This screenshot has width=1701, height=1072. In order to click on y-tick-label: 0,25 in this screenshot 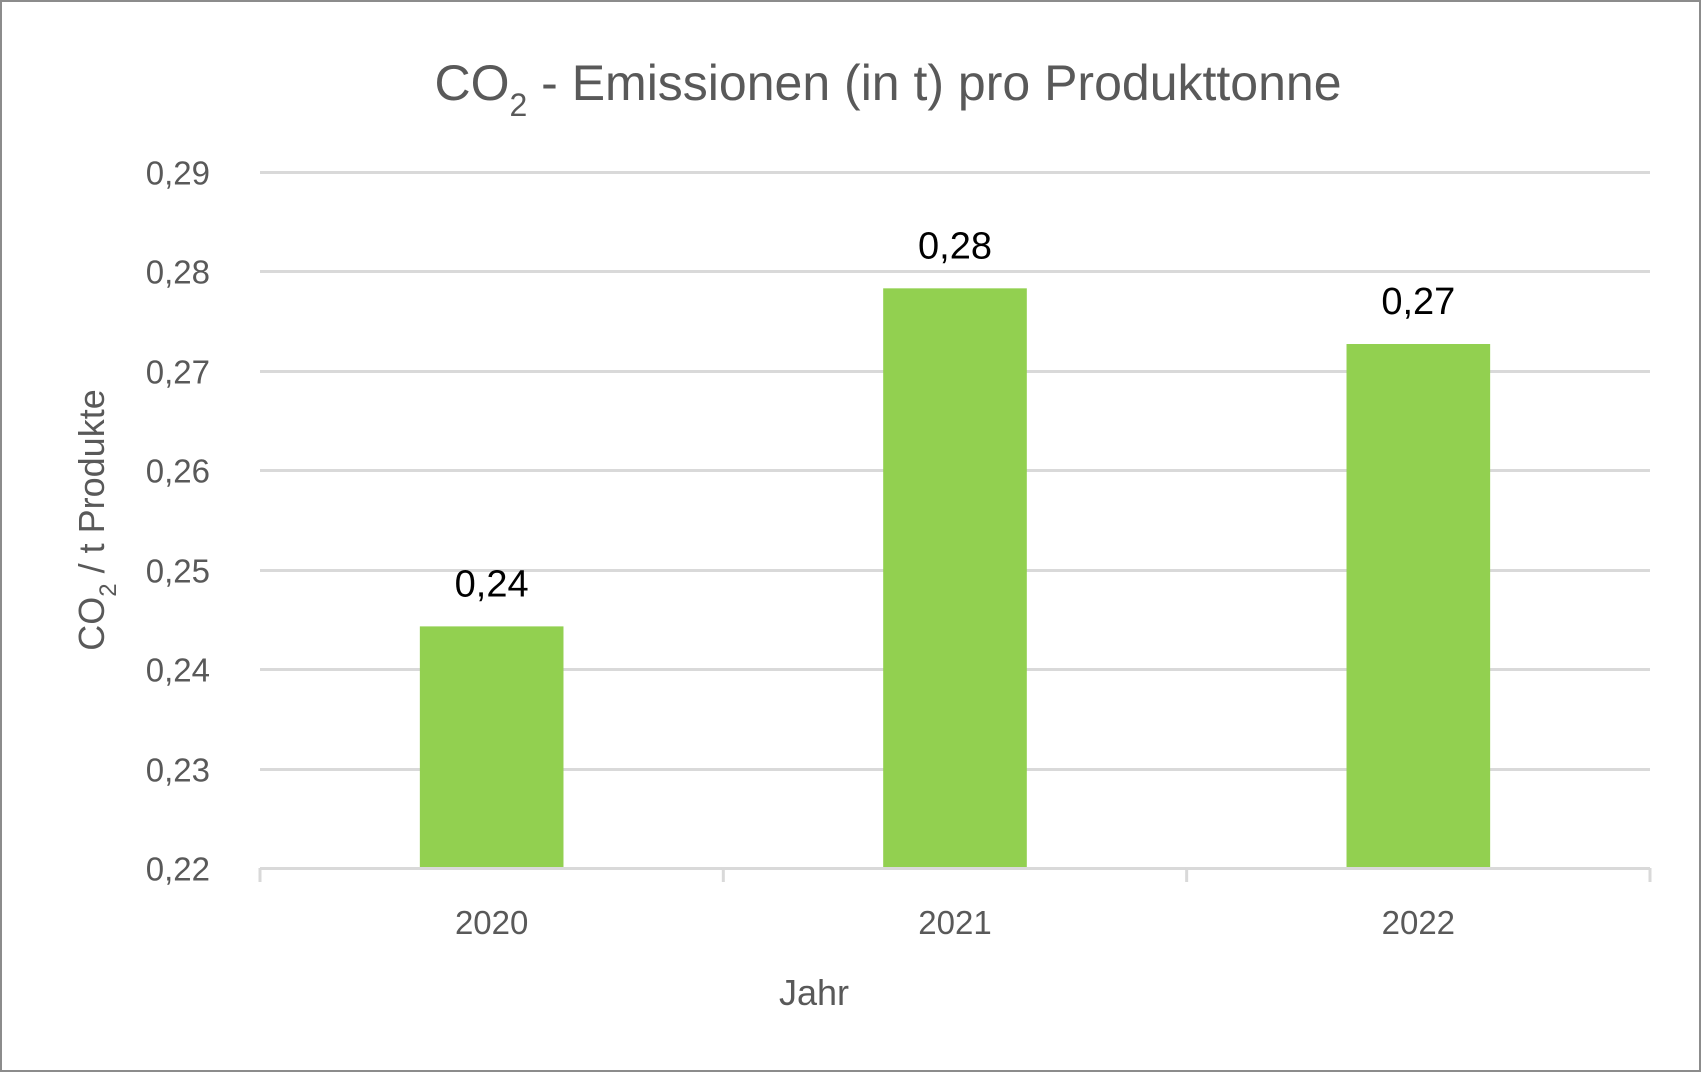, I will do `click(178, 571)`.